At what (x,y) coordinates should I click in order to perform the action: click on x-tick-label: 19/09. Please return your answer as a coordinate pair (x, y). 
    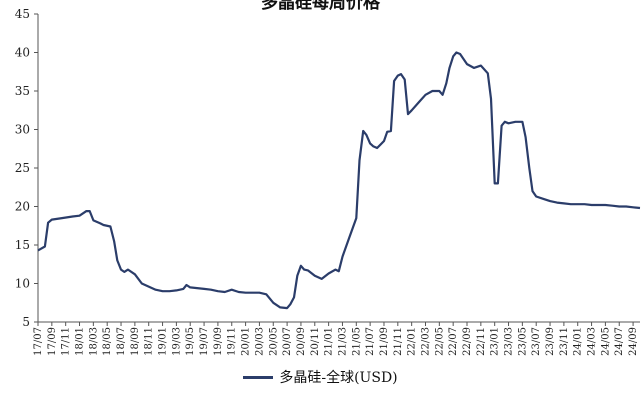
    Looking at the image, I should click on (218, 341).